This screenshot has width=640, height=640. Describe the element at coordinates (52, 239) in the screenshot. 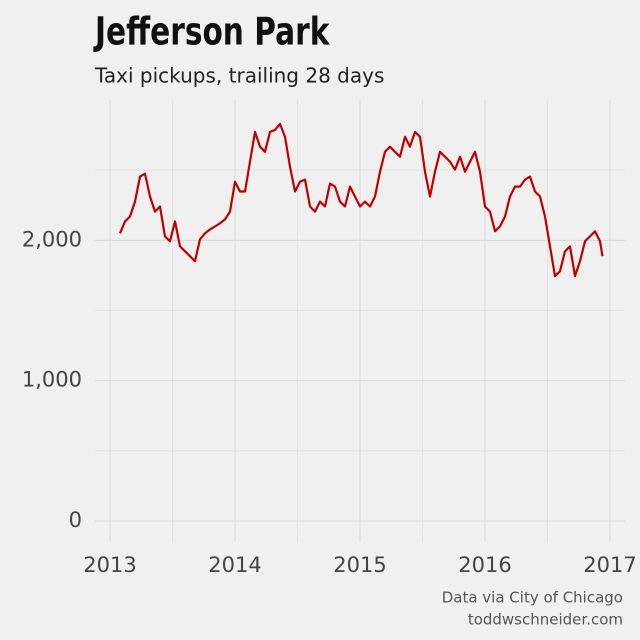

I see `y-tick-label: 2,000` at that location.